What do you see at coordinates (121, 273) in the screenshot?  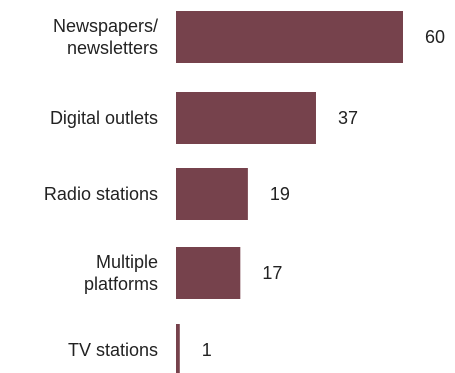 I see `category-label-3: Multiple platforms` at bounding box center [121, 273].